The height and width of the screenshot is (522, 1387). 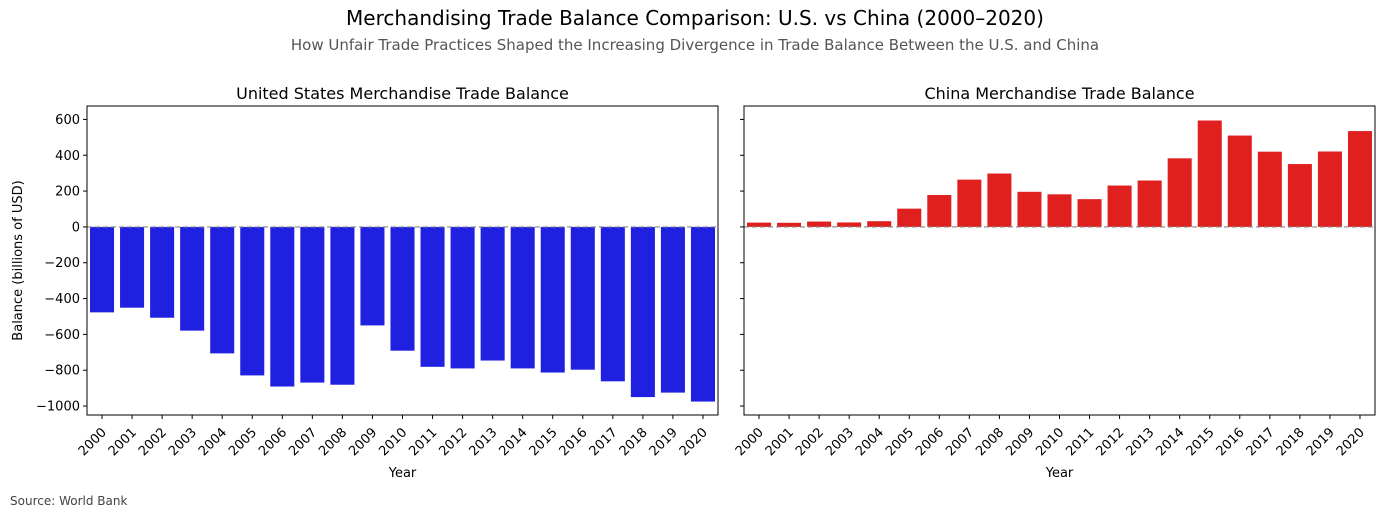 What do you see at coordinates (282, 306) in the screenshot?
I see `us-bar-2006` at bounding box center [282, 306].